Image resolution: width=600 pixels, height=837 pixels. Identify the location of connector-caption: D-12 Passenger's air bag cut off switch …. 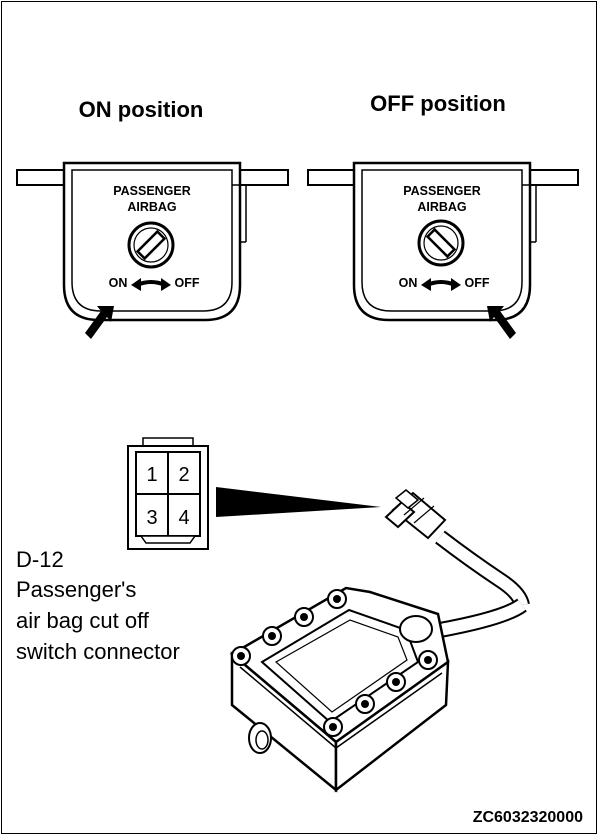
(98, 605).